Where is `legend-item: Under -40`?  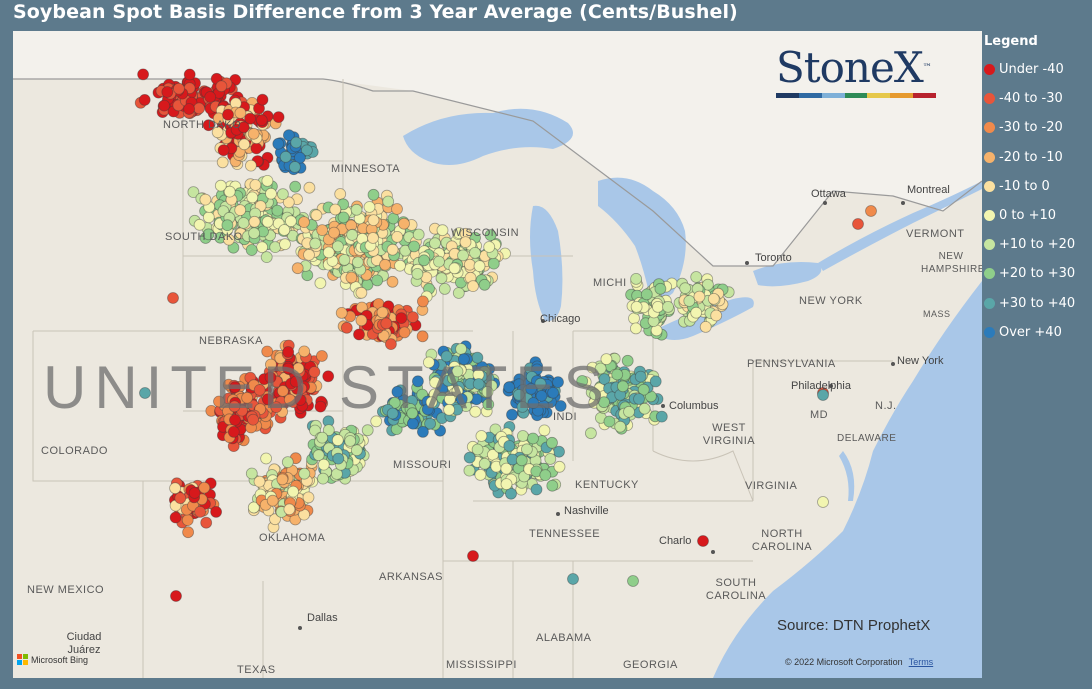 legend-item: Under -40 is located at coordinates (1037, 69).